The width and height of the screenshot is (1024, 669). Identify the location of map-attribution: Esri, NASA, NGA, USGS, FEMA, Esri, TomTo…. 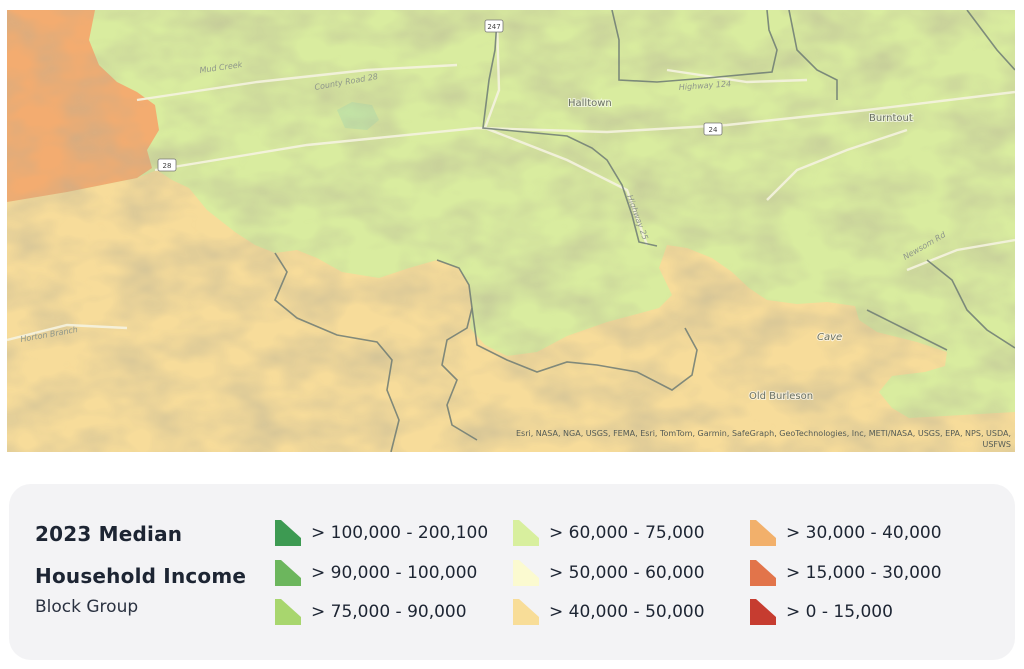
(763, 439).